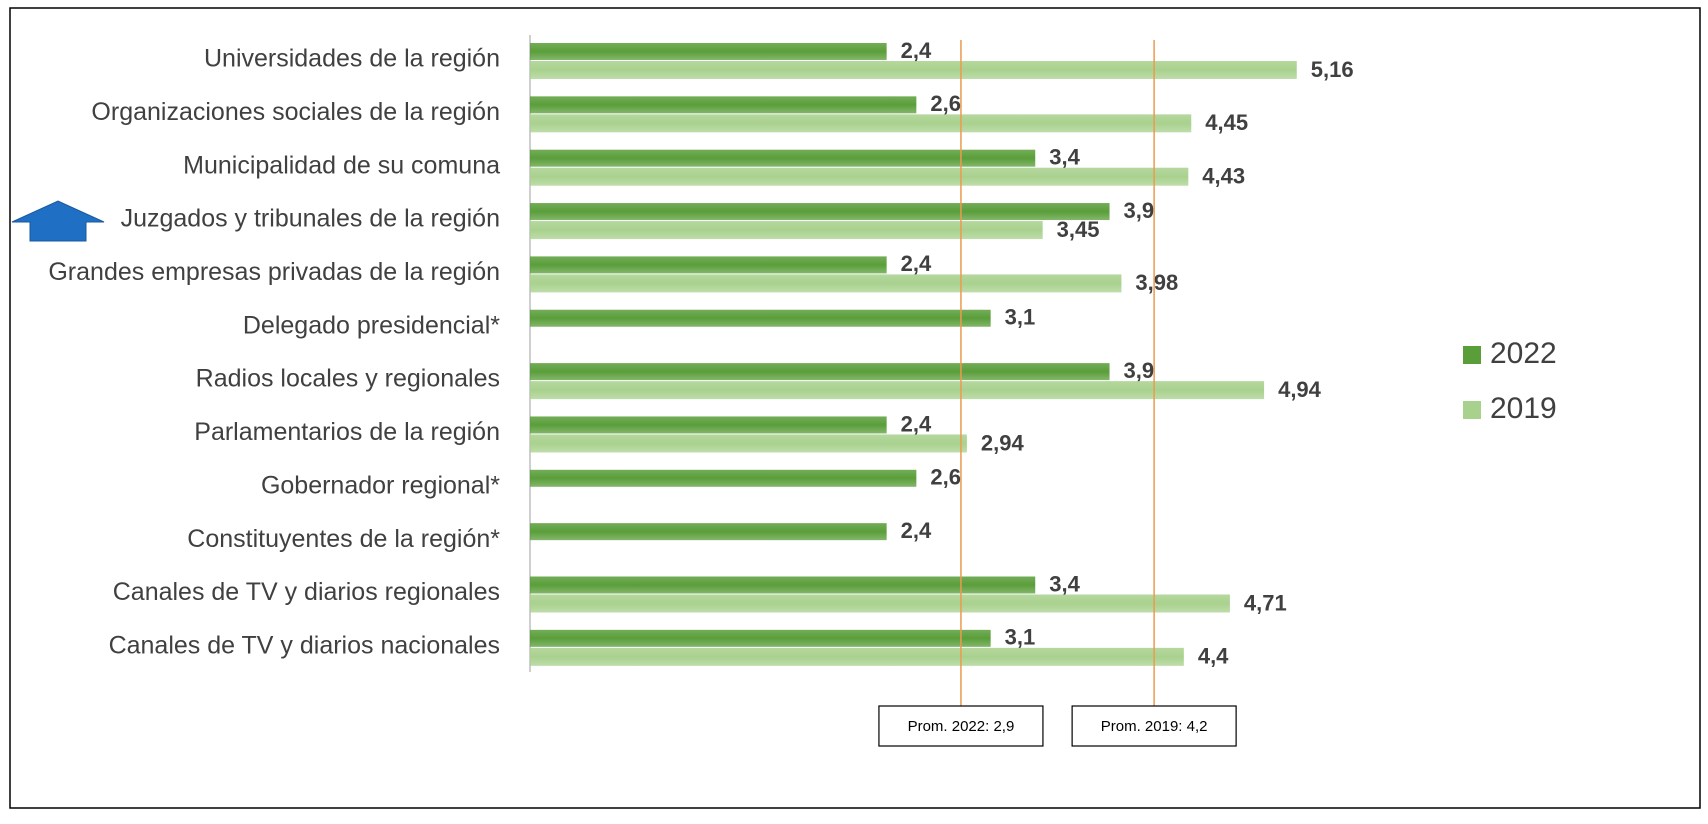  I want to click on legend-label: 2019, so click(1523, 408).